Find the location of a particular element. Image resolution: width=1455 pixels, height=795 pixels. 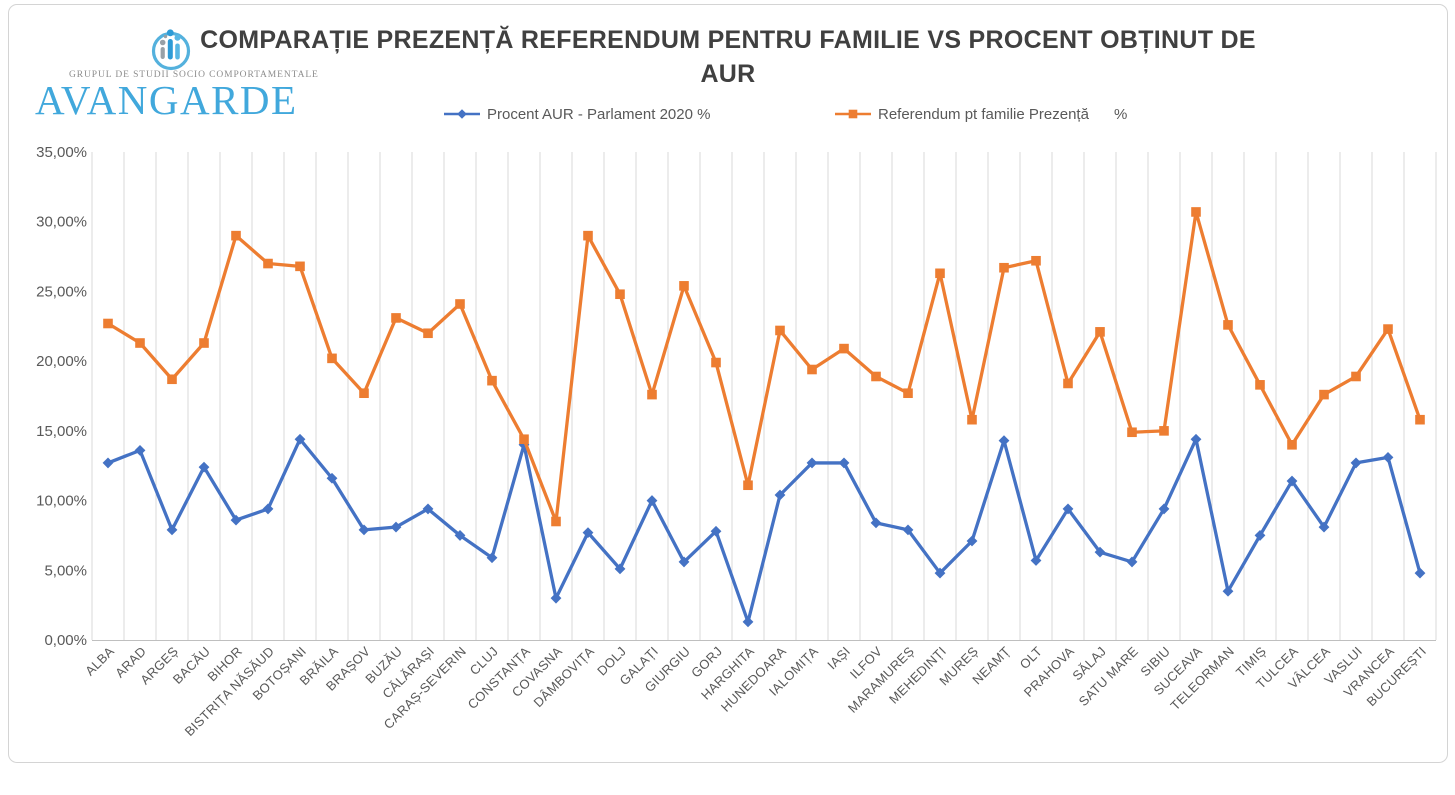

y-axis-label: 5,00% is located at coordinates (65, 570).